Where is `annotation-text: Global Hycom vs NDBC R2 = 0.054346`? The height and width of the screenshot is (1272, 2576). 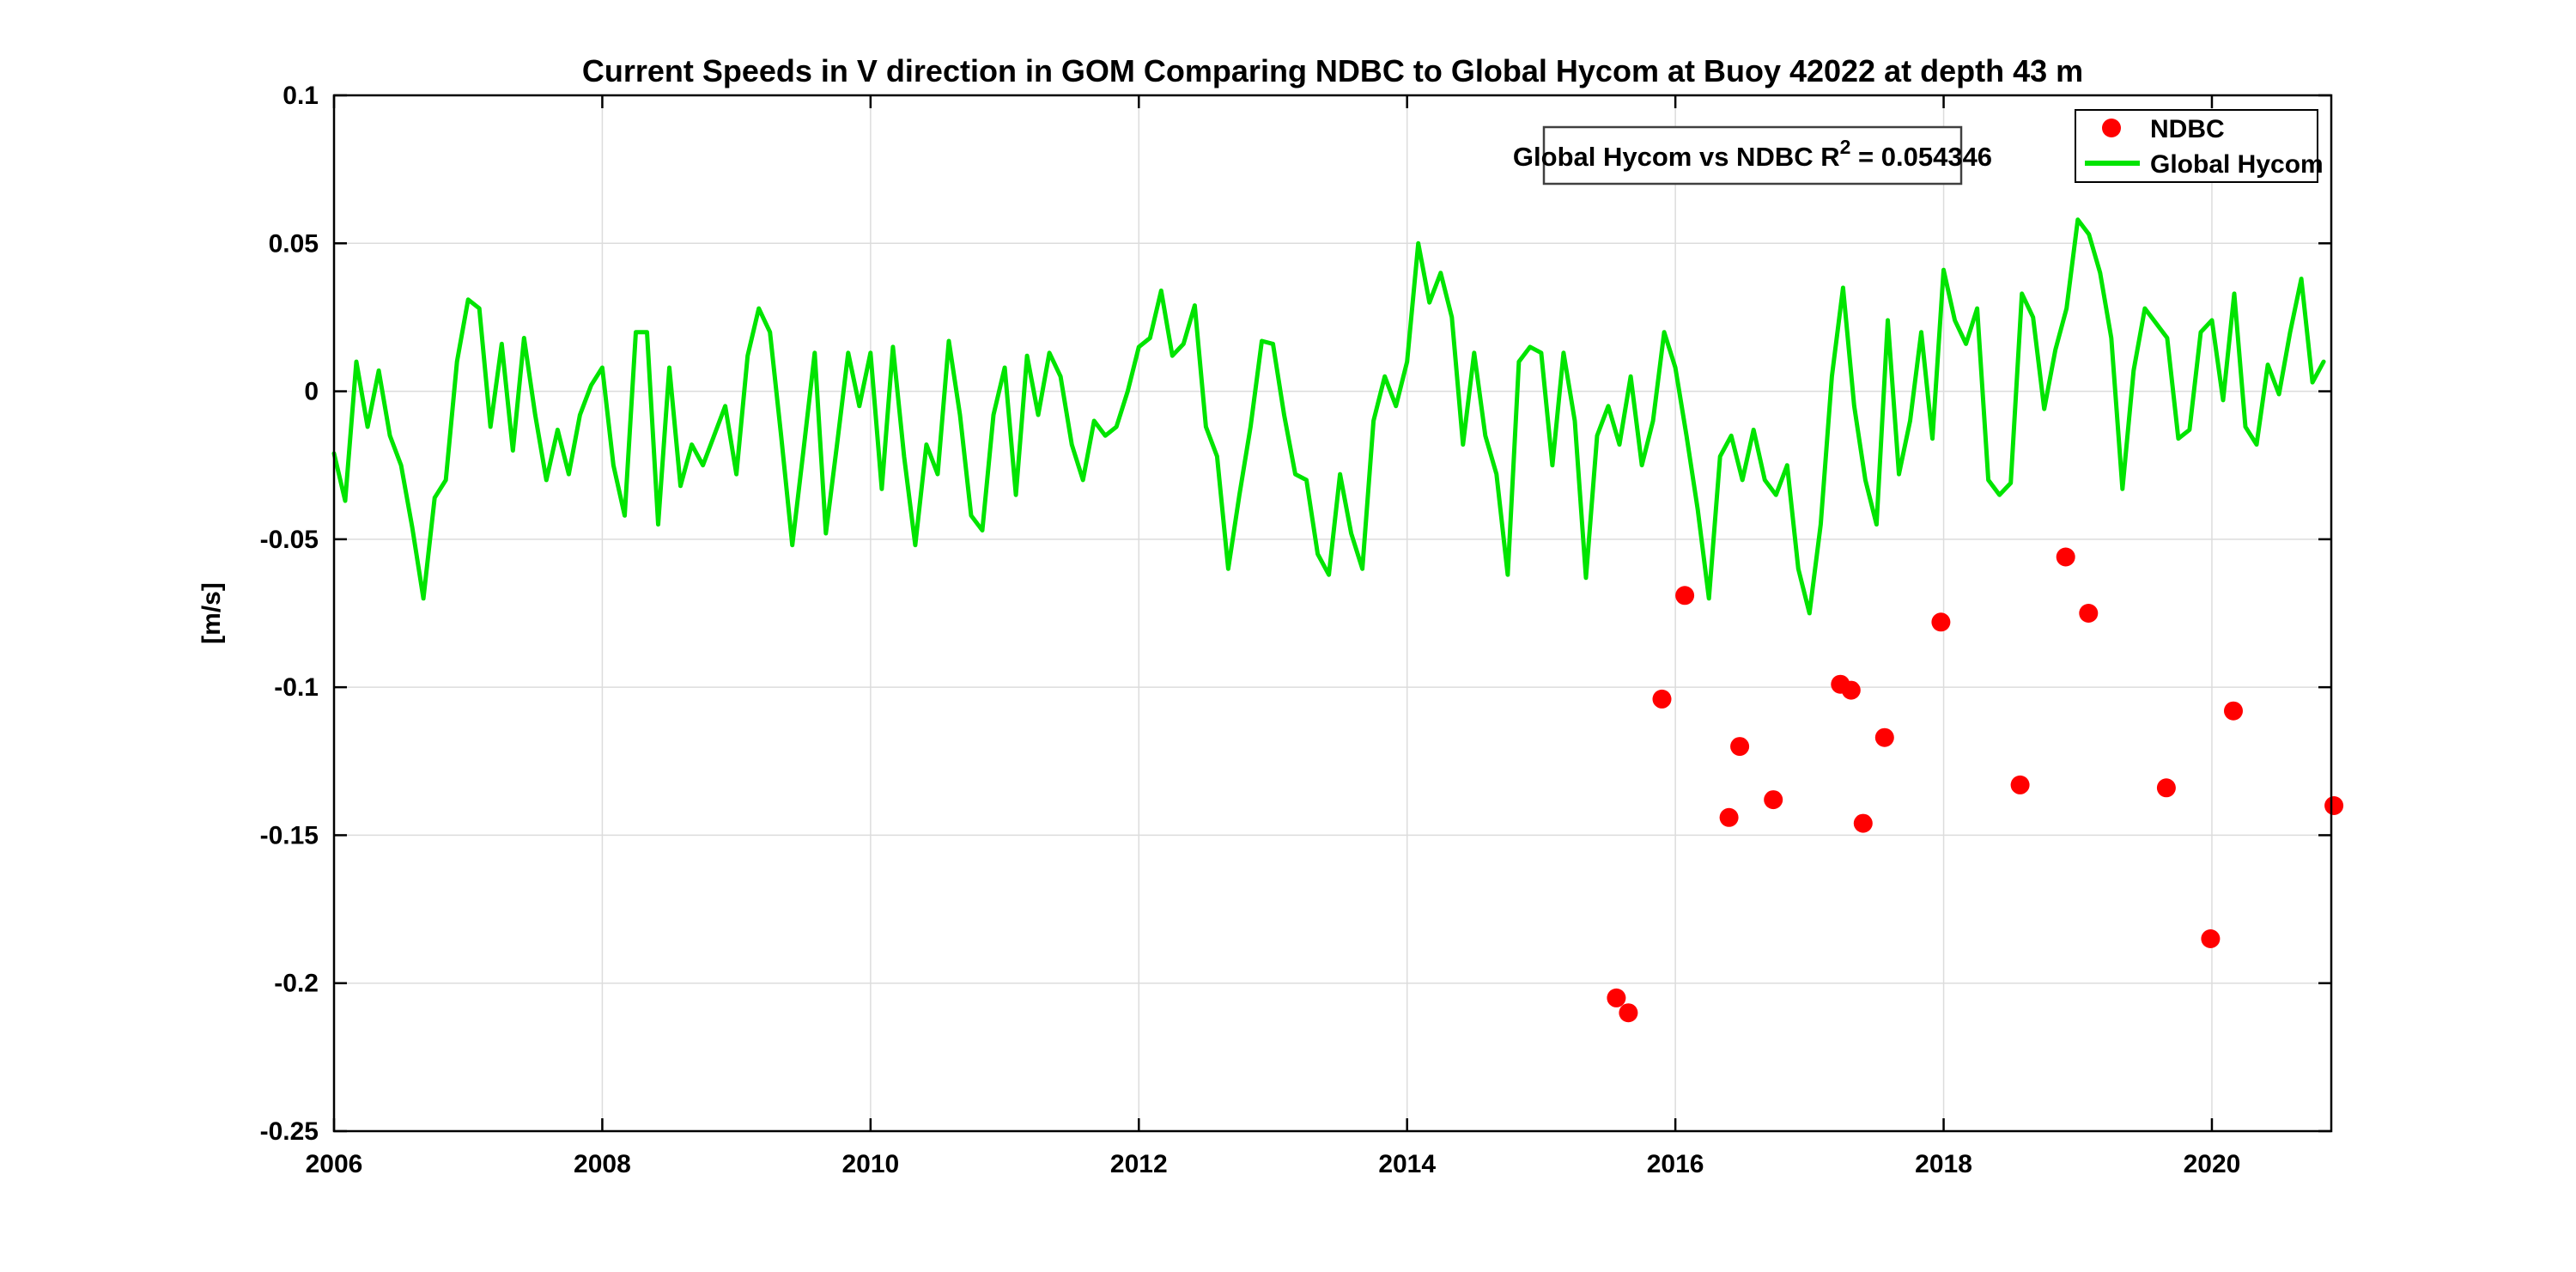
annotation-text: Global Hycom vs NDBC R2 = 0.054346 is located at coordinates (1752, 154).